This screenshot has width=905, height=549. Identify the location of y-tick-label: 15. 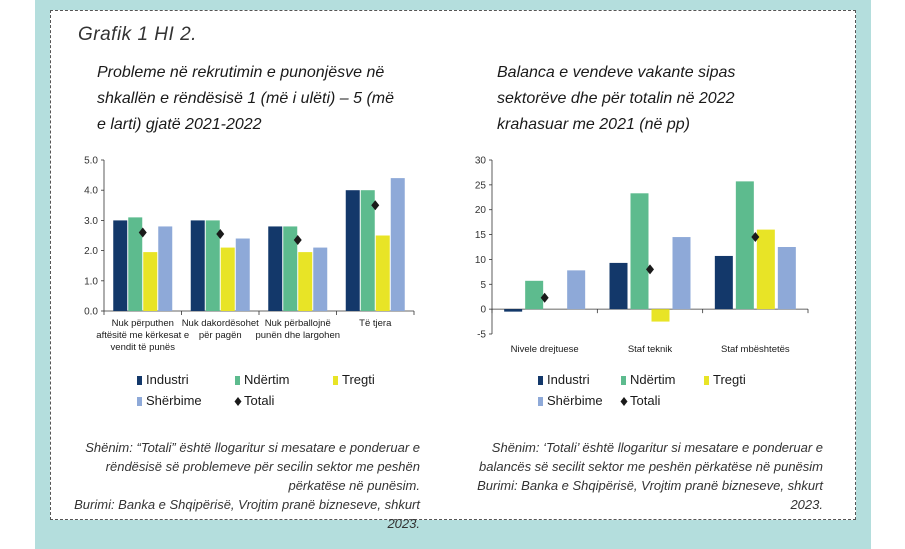
(481, 235).